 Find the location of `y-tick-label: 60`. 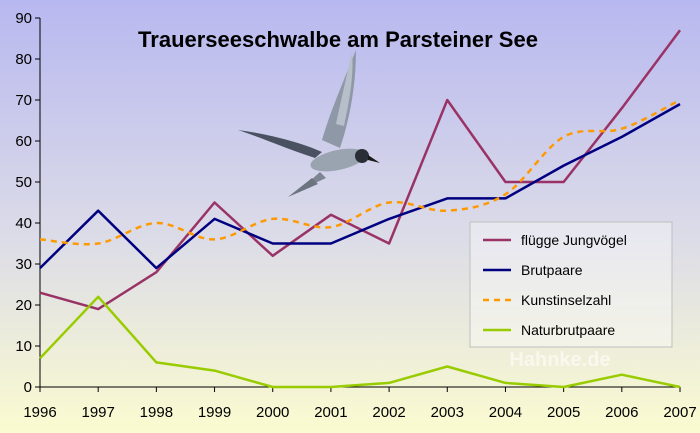

y-tick-label: 60 is located at coordinates (23, 141).